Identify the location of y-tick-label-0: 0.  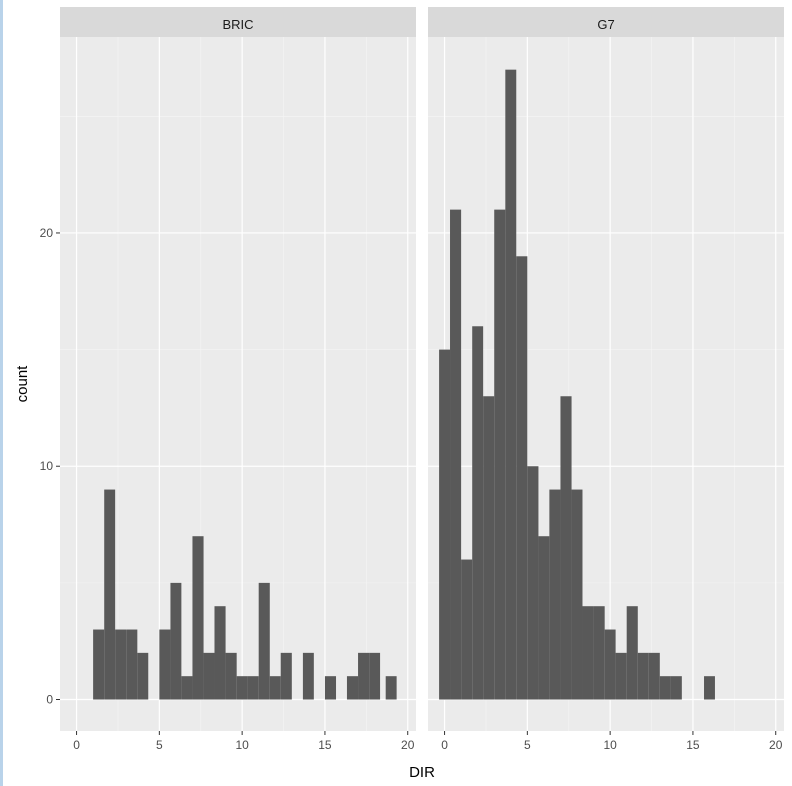
(49, 700).